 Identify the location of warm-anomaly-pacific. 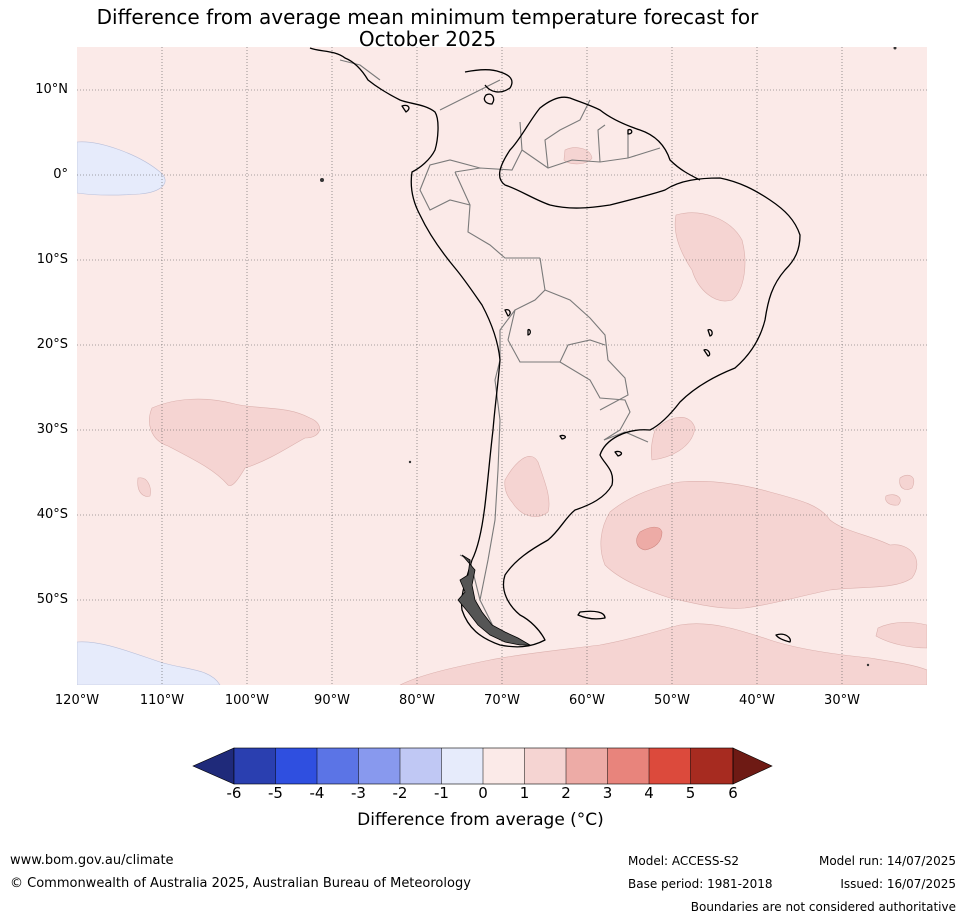
(234, 442).